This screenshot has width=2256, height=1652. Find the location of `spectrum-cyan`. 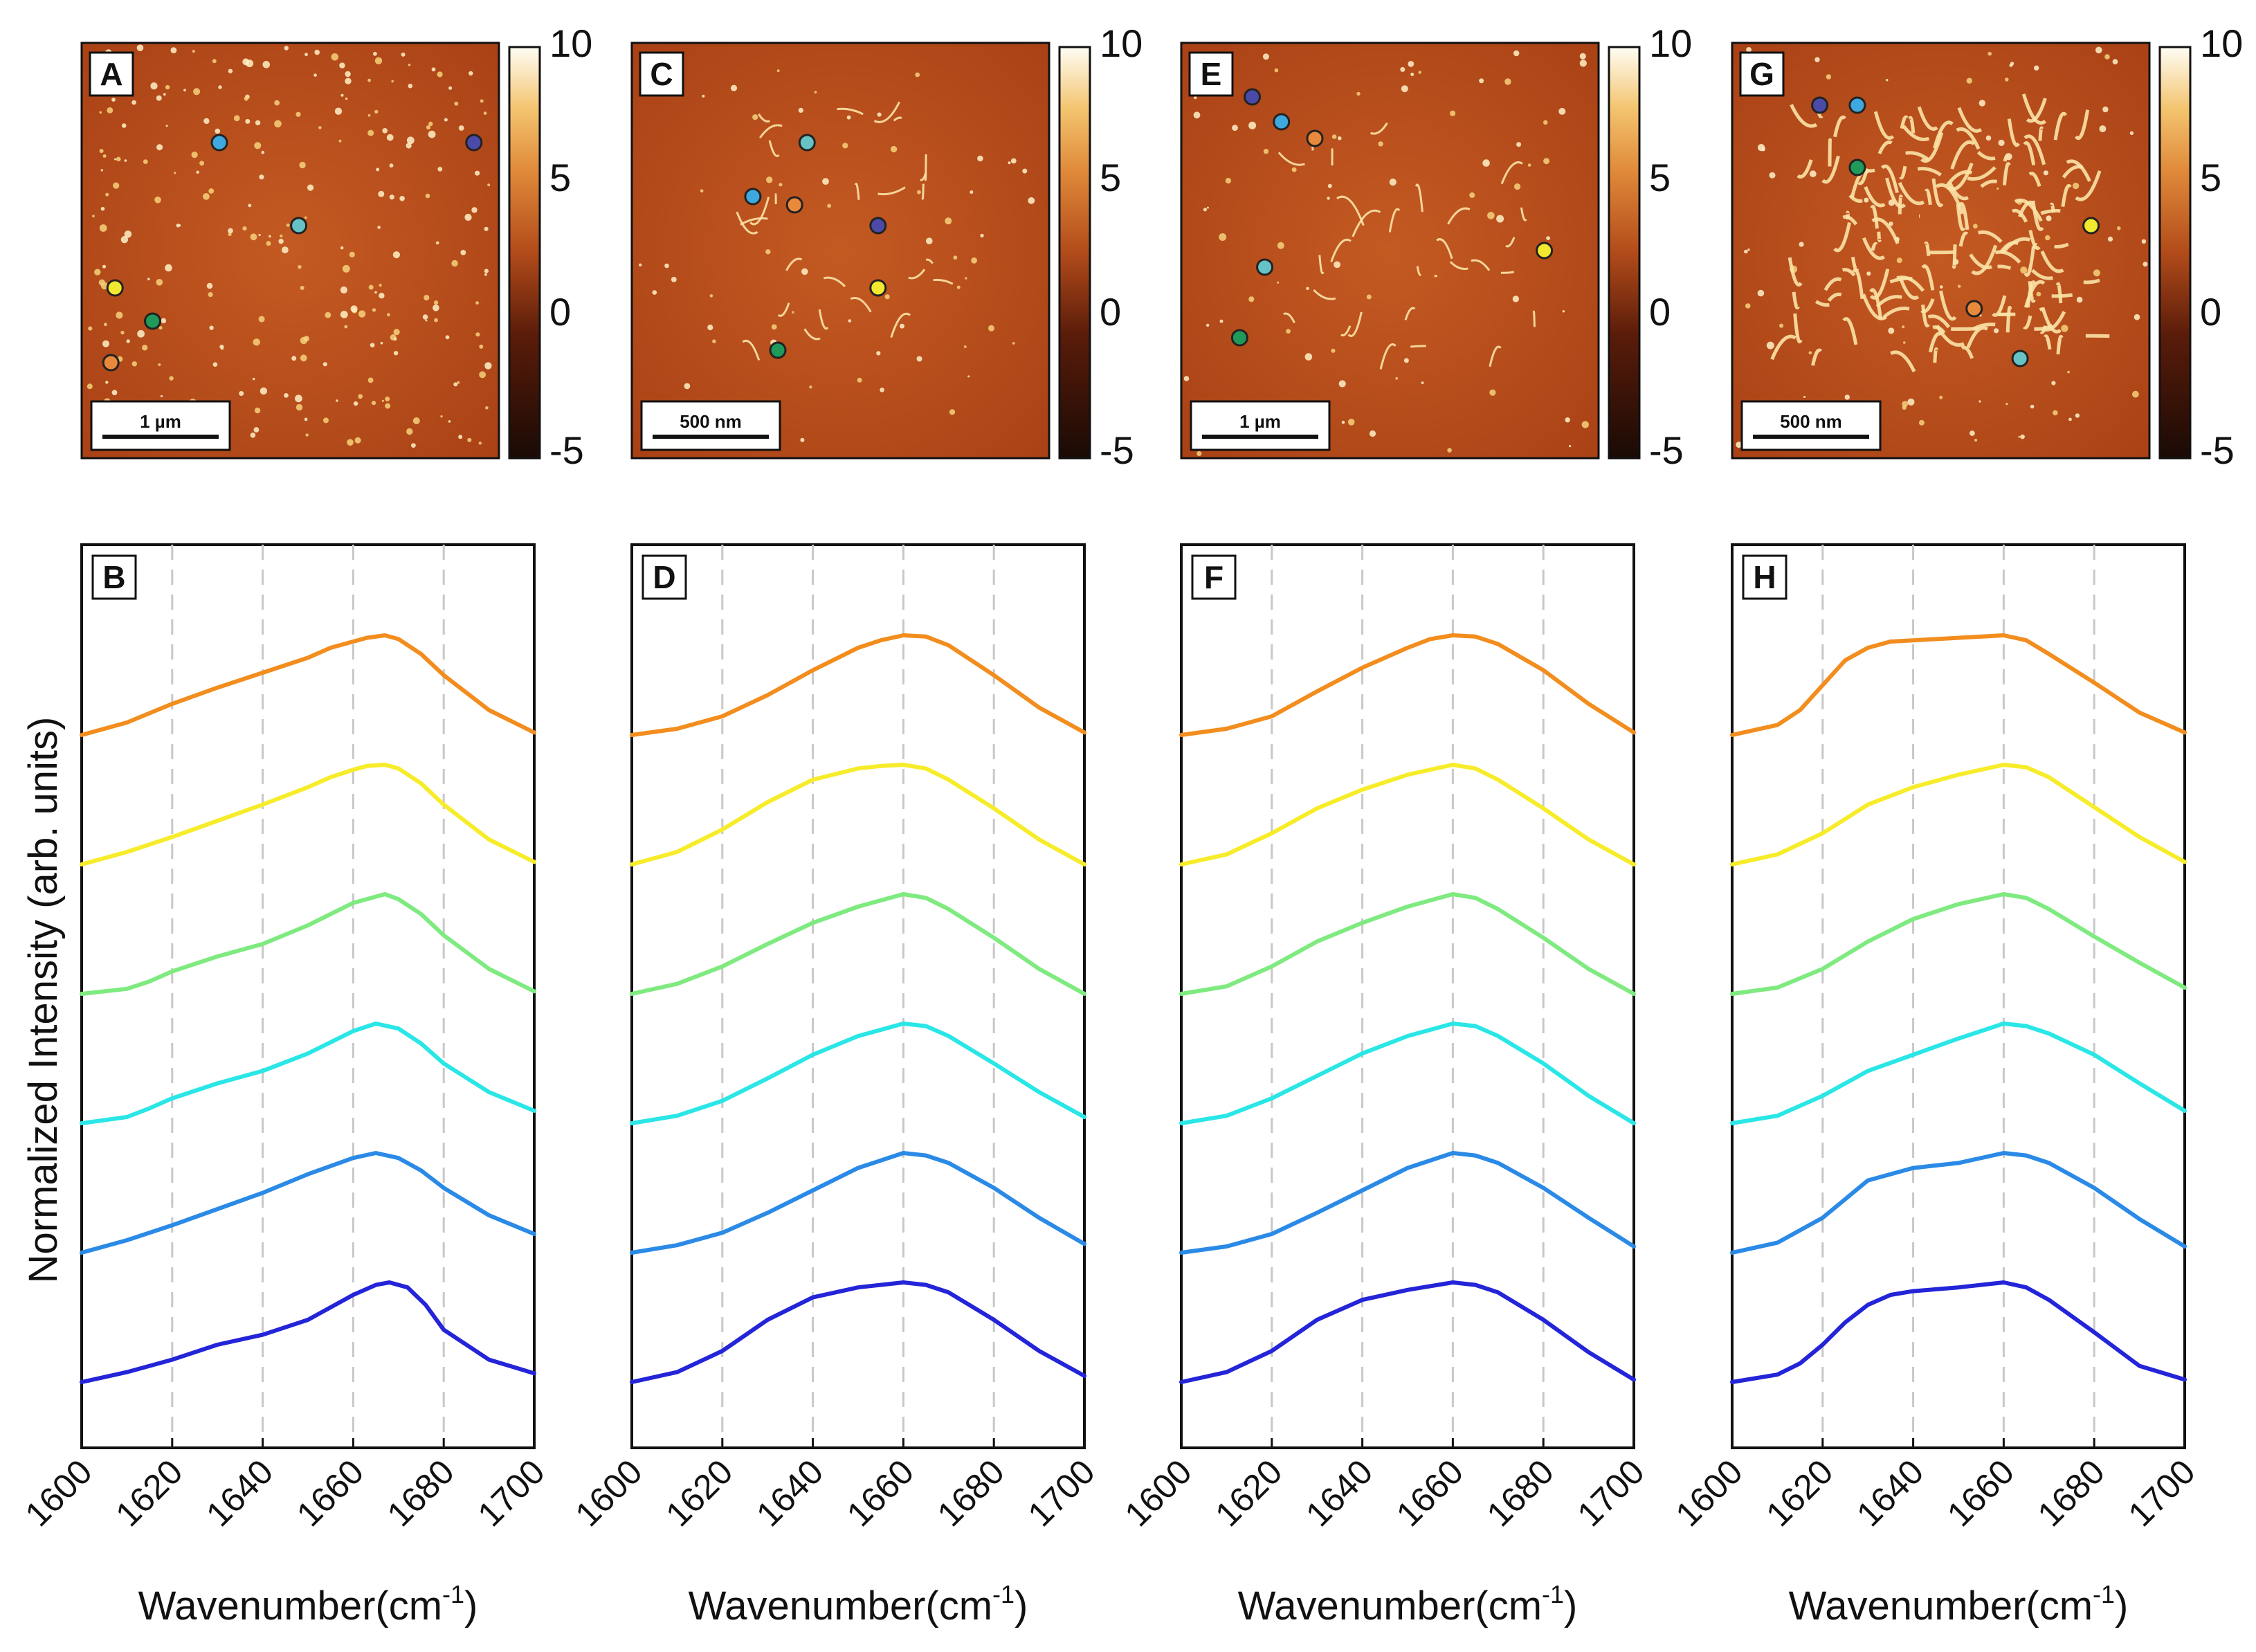

spectrum-cyan is located at coordinates (1407, 1073).